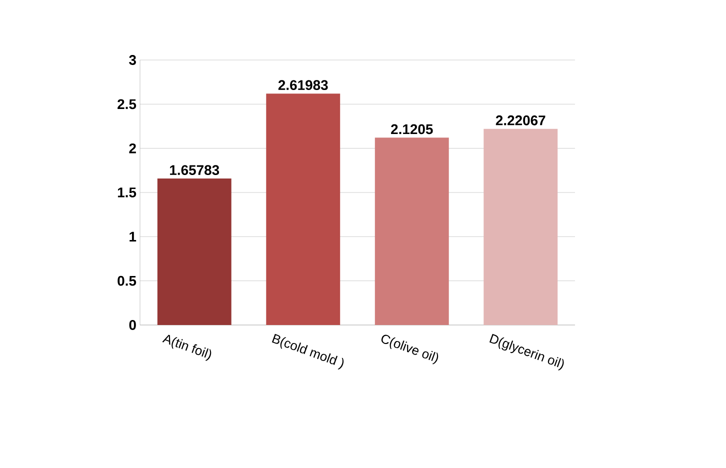  What do you see at coordinates (132, 60) in the screenshot?
I see `y-tick-label: 3` at bounding box center [132, 60].